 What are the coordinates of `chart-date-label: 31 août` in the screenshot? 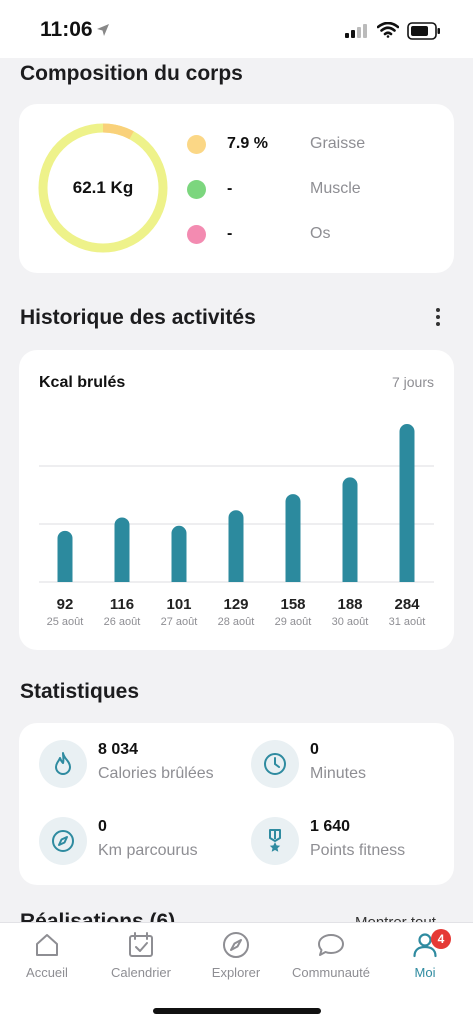 It's located at (407, 622).